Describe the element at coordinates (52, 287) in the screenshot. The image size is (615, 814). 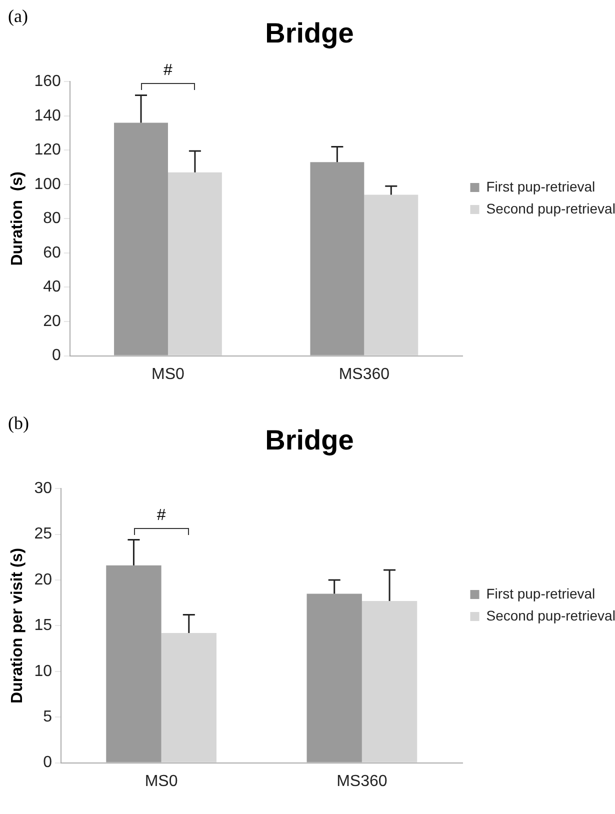
I see `y-tick-label: 40` at that location.